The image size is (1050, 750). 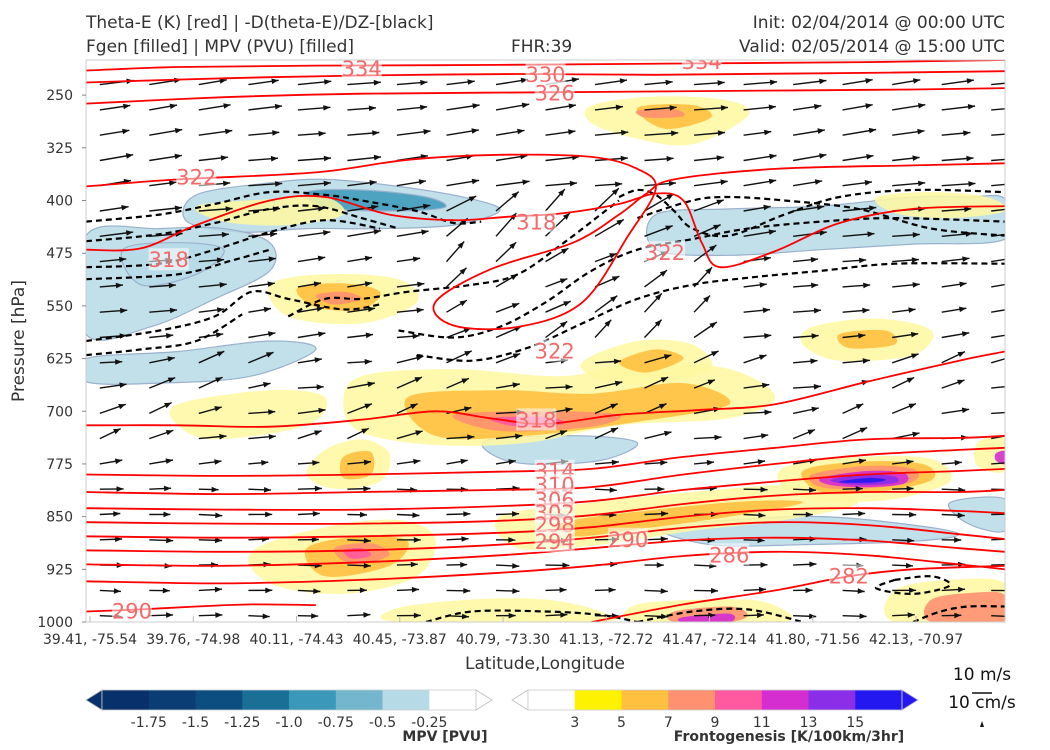 What do you see at coordinates (59, 149) in the screenshot?
I see `y-tick-label: 325` at bounding box center [59, 149].